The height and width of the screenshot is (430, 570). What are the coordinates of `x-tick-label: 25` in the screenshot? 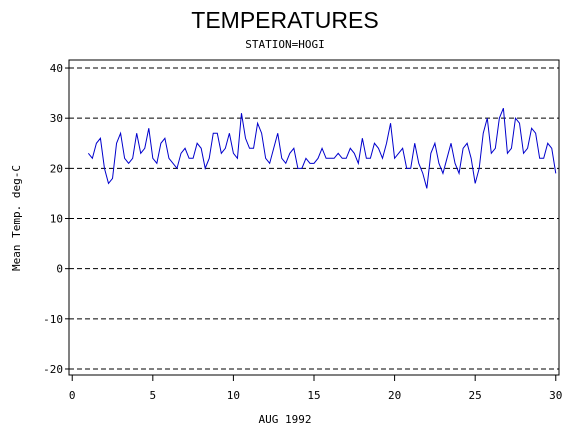 It's located at (475, 395).